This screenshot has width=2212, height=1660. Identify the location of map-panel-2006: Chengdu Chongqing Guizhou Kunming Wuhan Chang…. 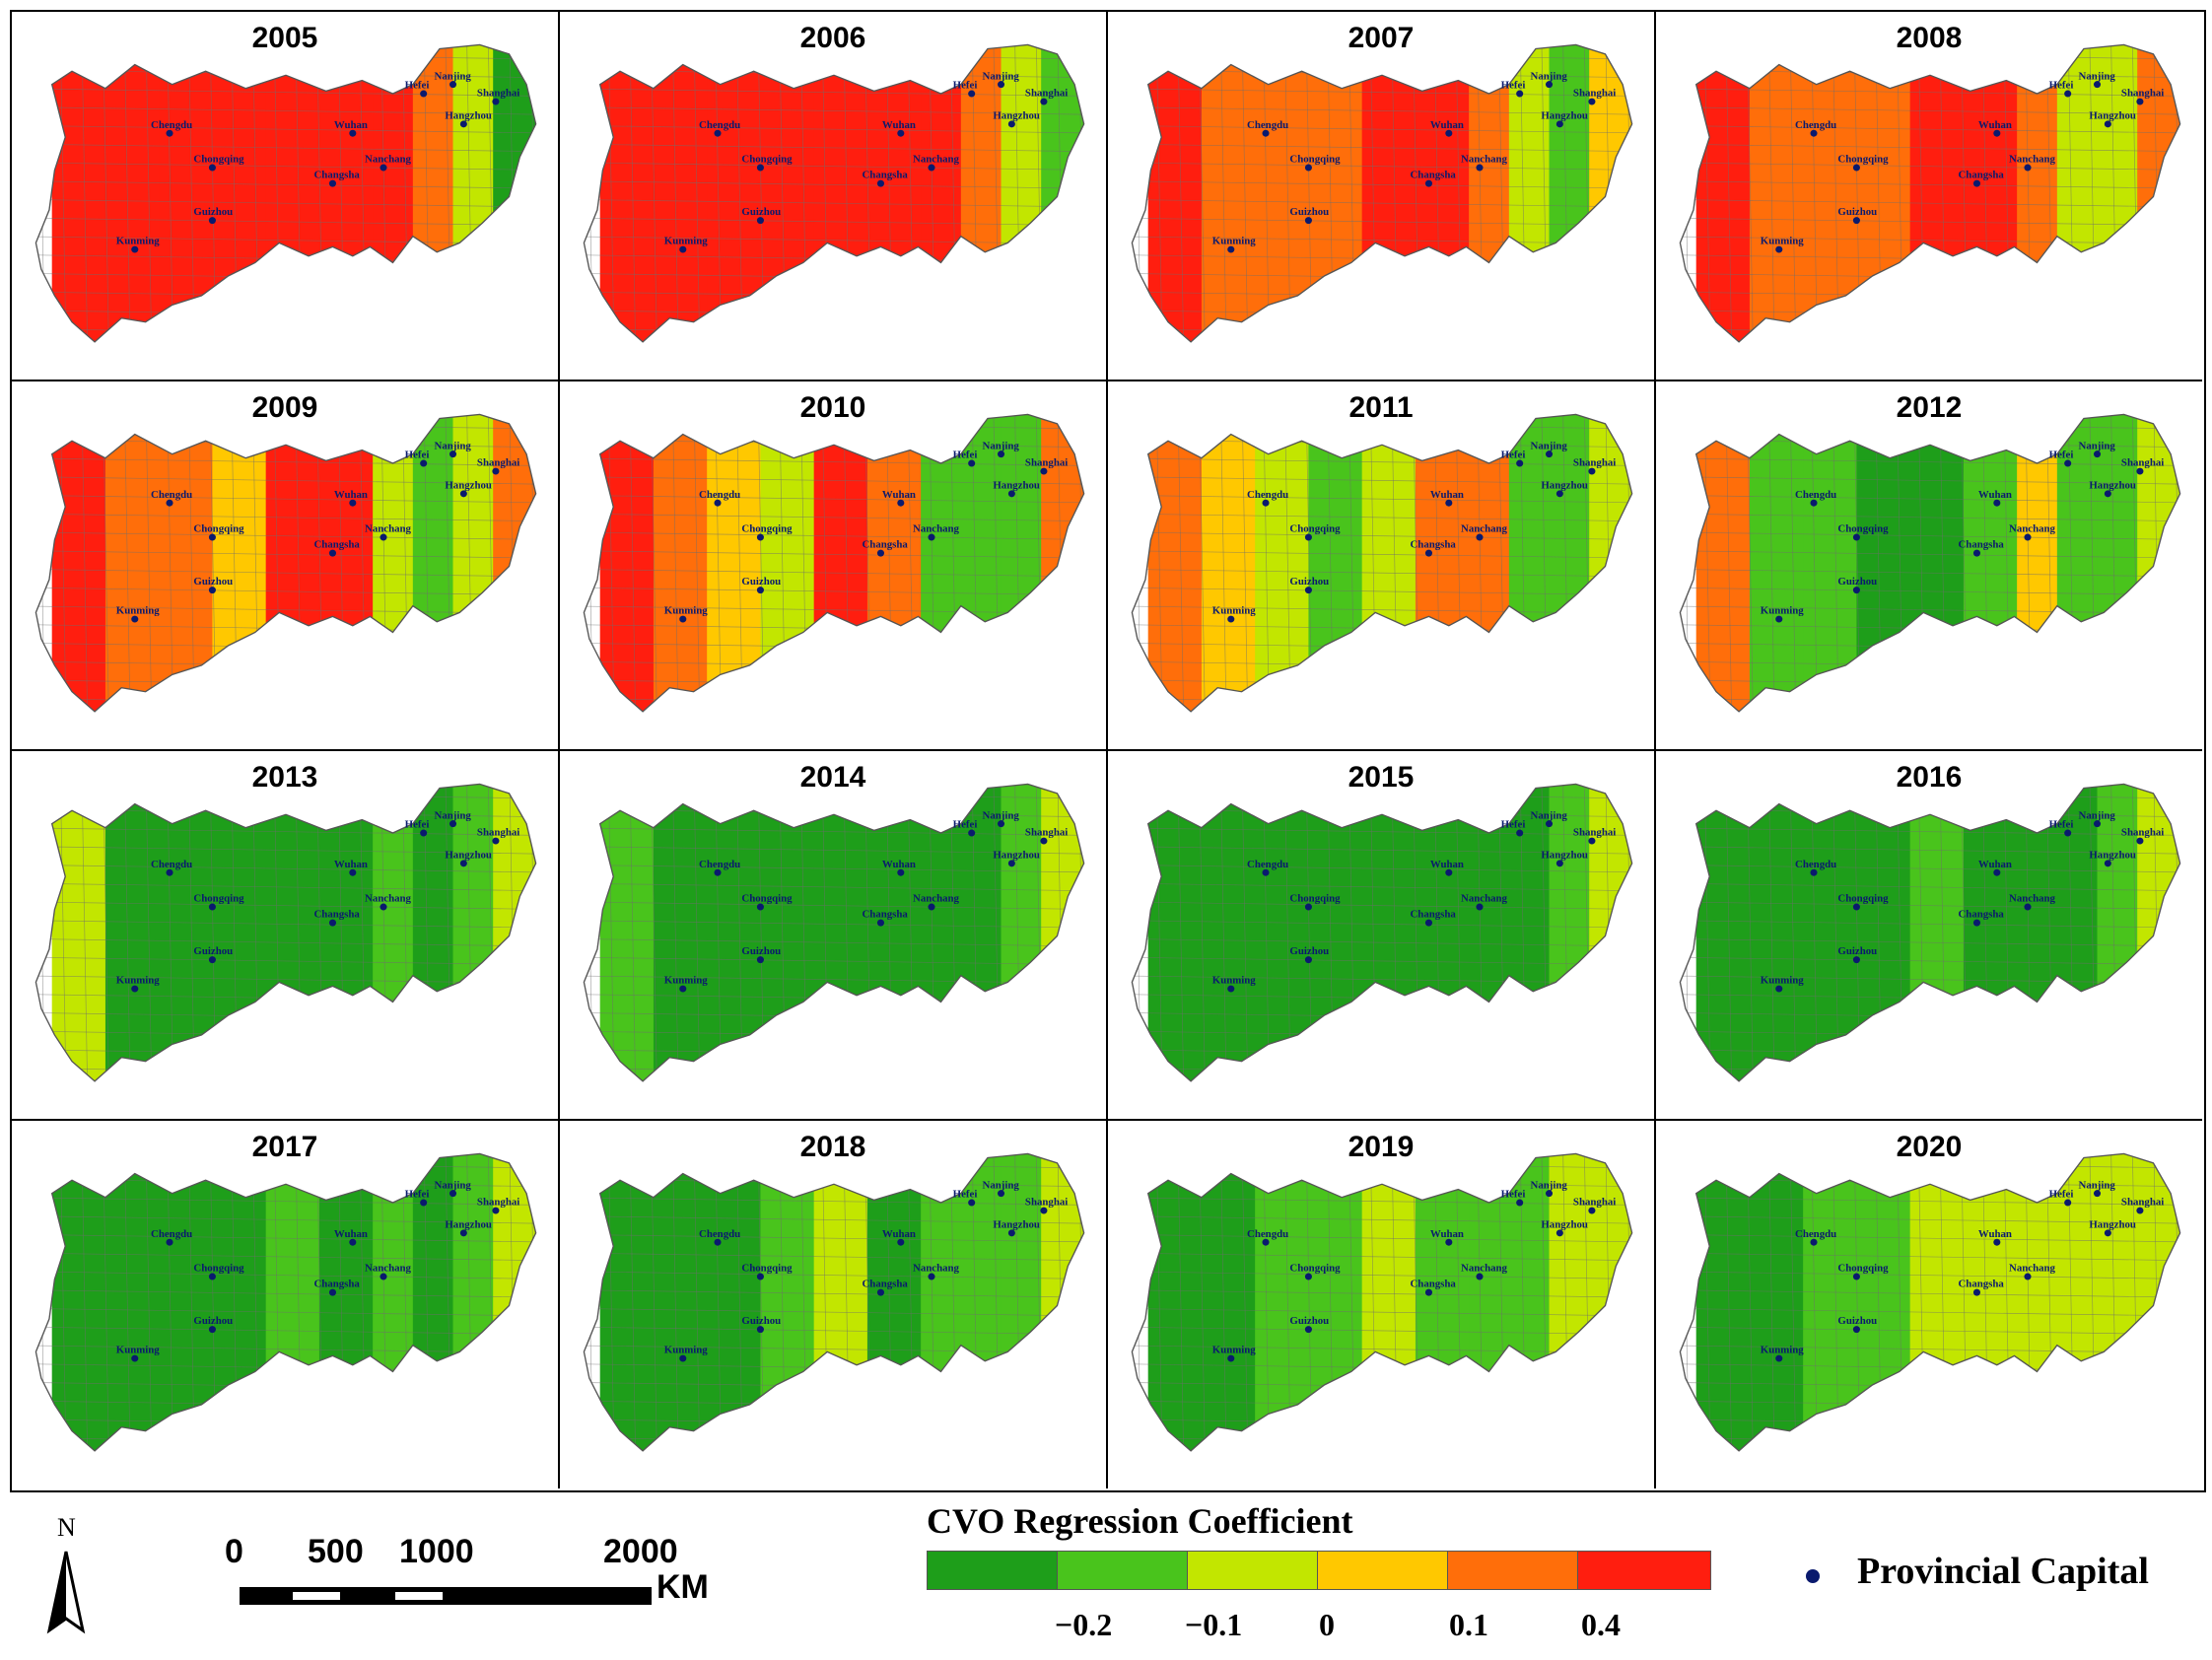
(834, 196).